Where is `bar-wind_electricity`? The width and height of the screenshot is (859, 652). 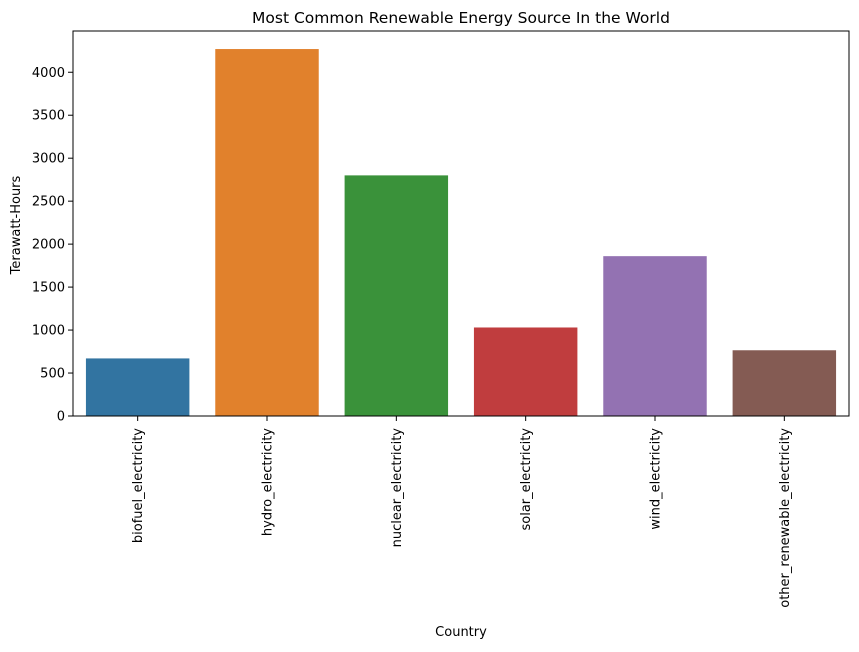
bar-wind_electricity is located at coordinates (655, 336).